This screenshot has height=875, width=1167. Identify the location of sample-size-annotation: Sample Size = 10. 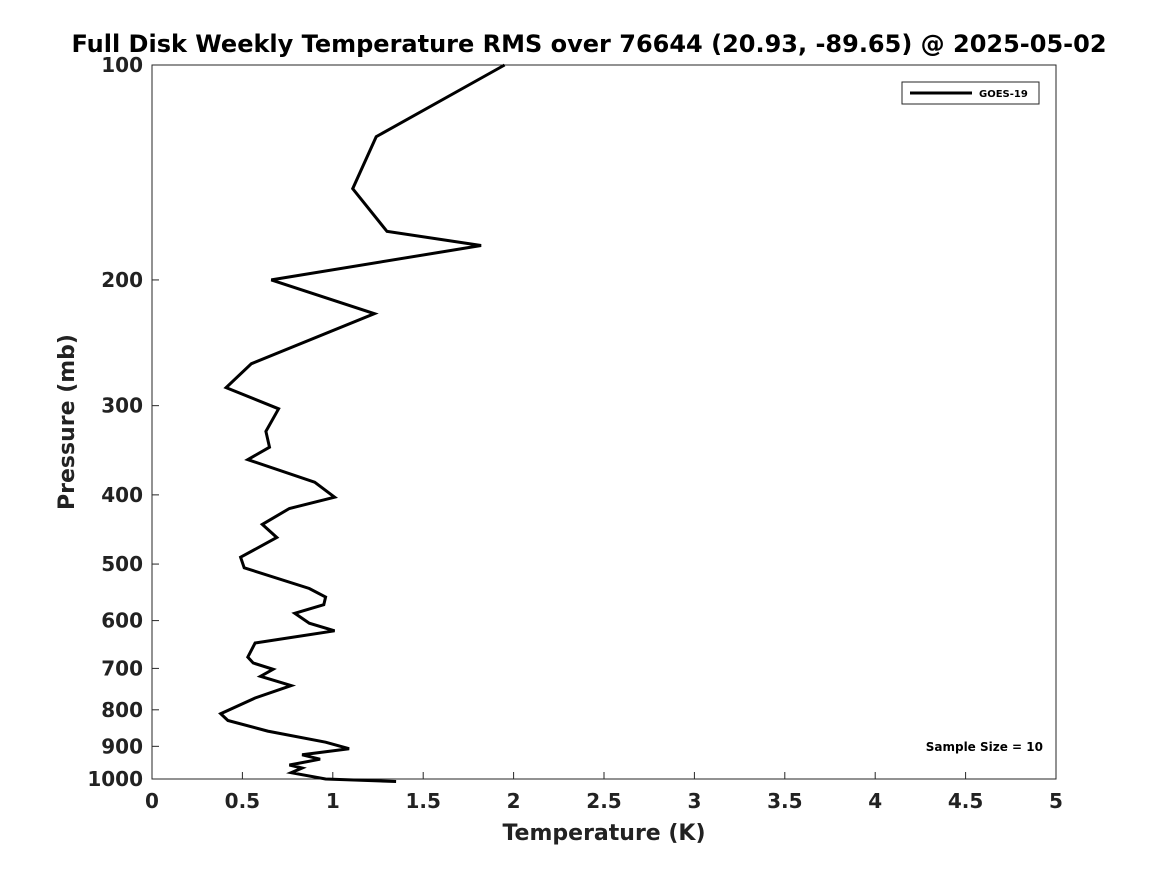
(984, 747).